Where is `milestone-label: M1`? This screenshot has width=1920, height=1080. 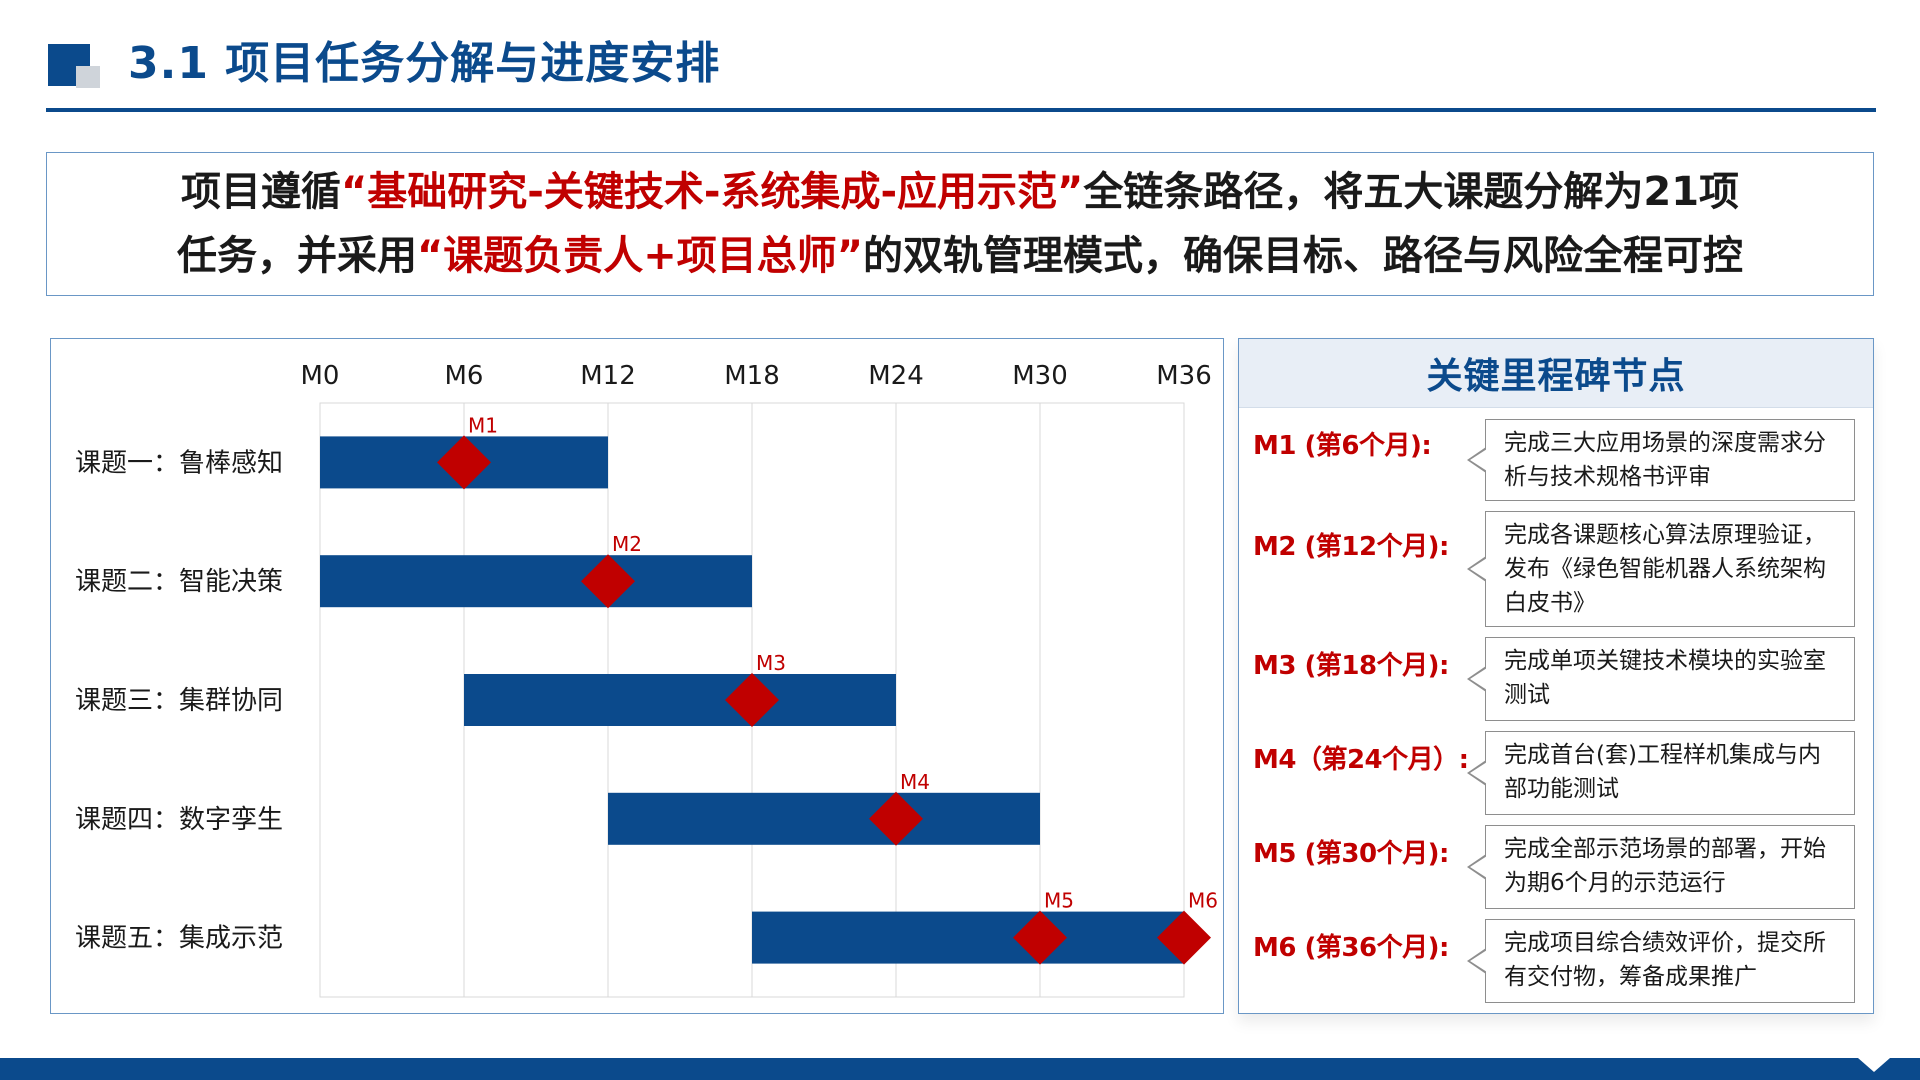
milestone-label: M1 is located at coordinates (483, 425).